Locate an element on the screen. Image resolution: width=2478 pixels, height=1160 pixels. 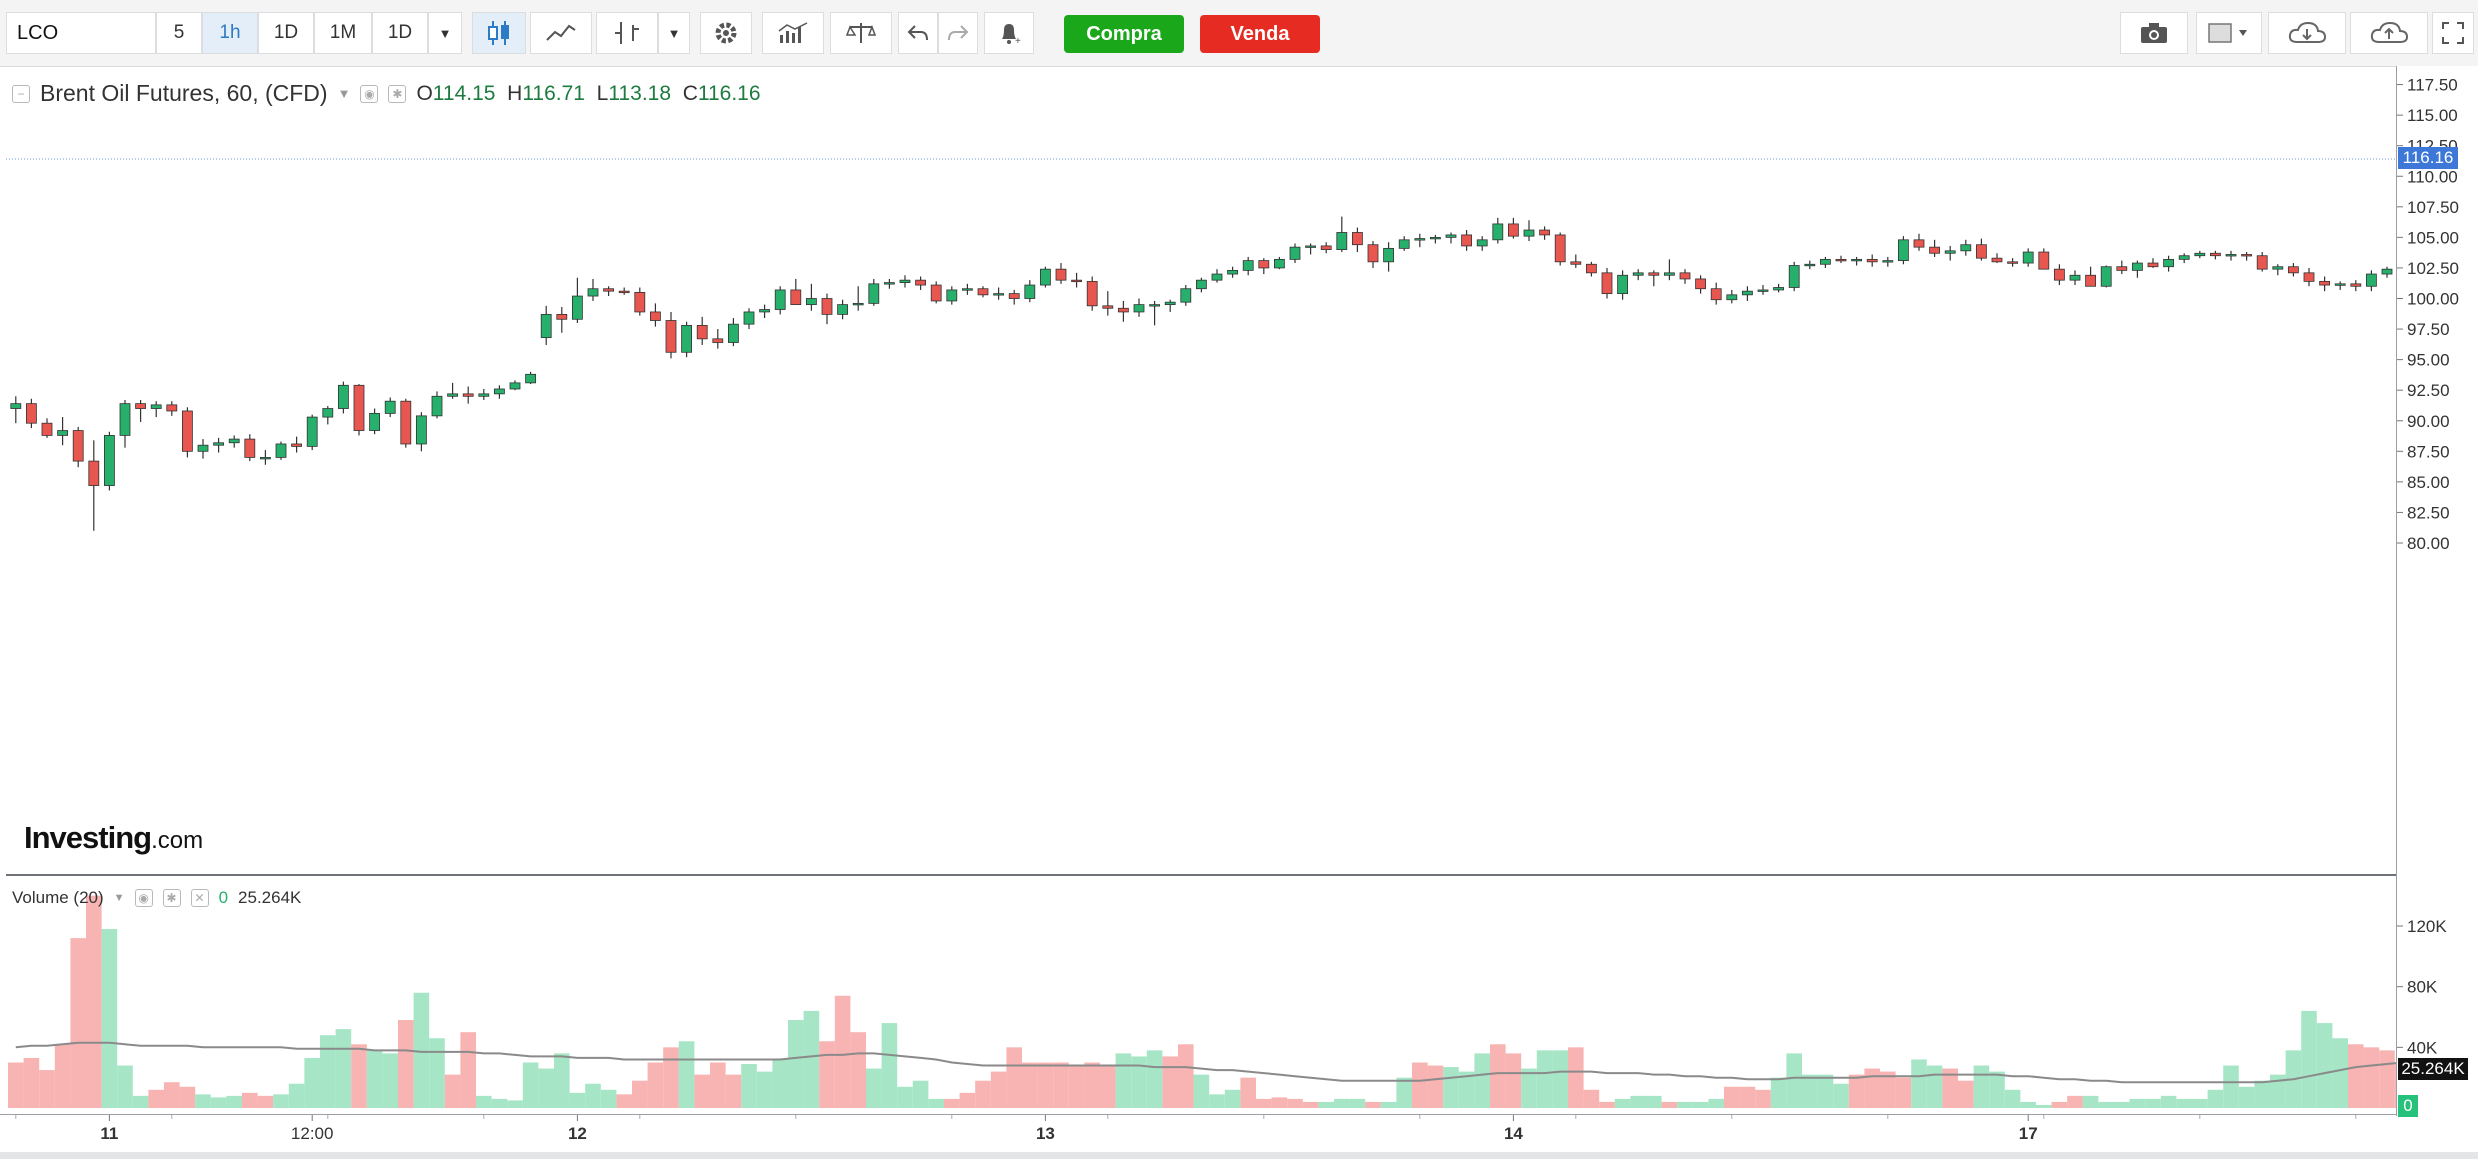
interval-1d-alt-button: 1D is located at coordinates (400, 33).